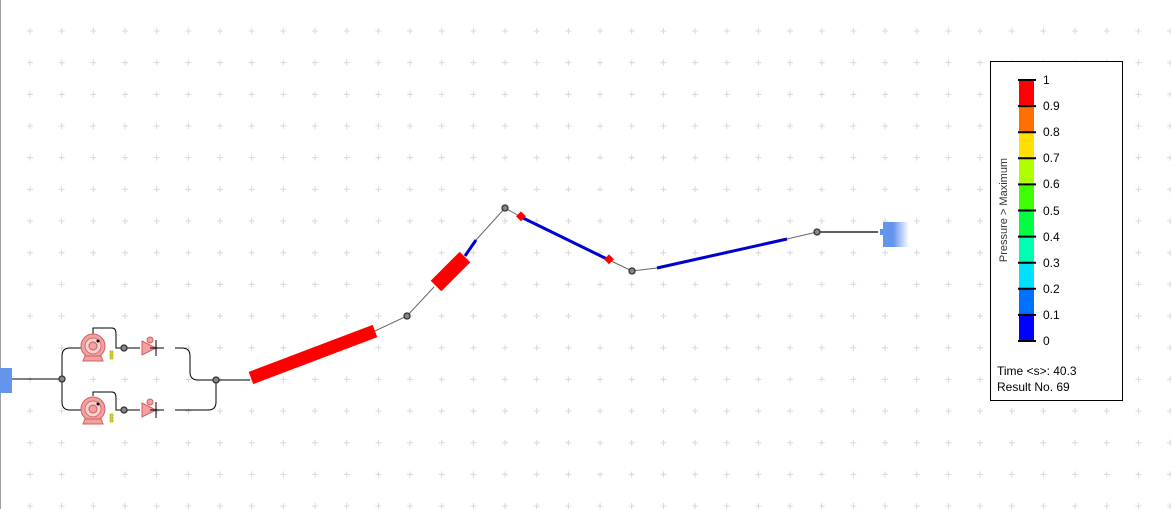 The image size is (1171, 509). Describe the element at coordinates (6, 380) in the screenshot. I see `reservoir-left` at that location.